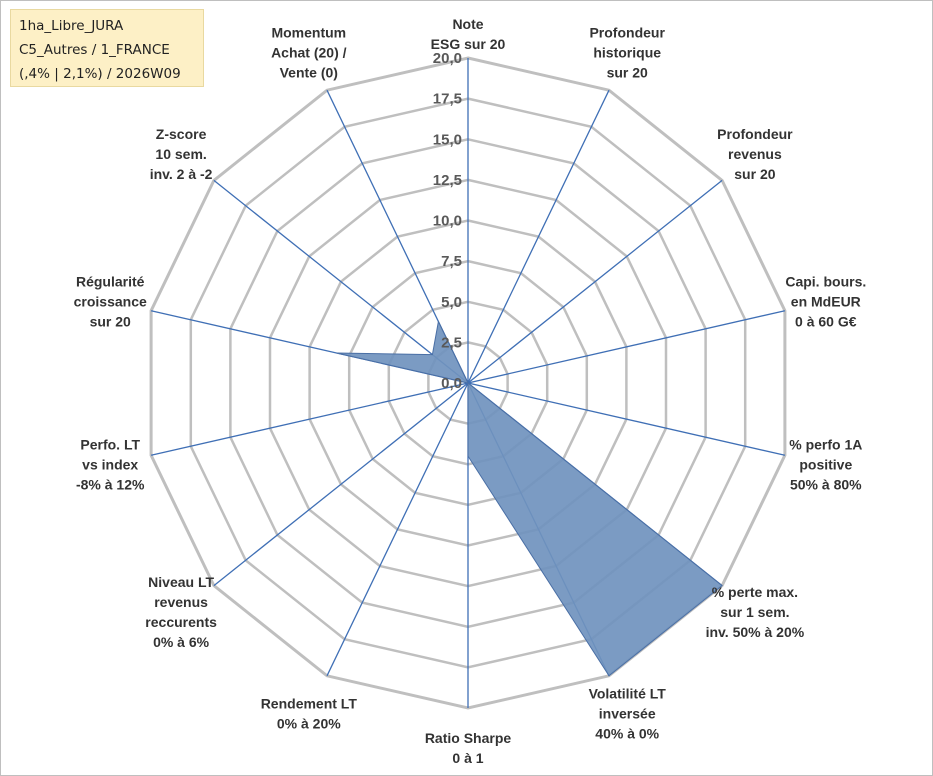 Image resolution: width=933 pixels, height=776 pixels. I want to click on axis-label: Note ESG sur 20, so click(468, 34).